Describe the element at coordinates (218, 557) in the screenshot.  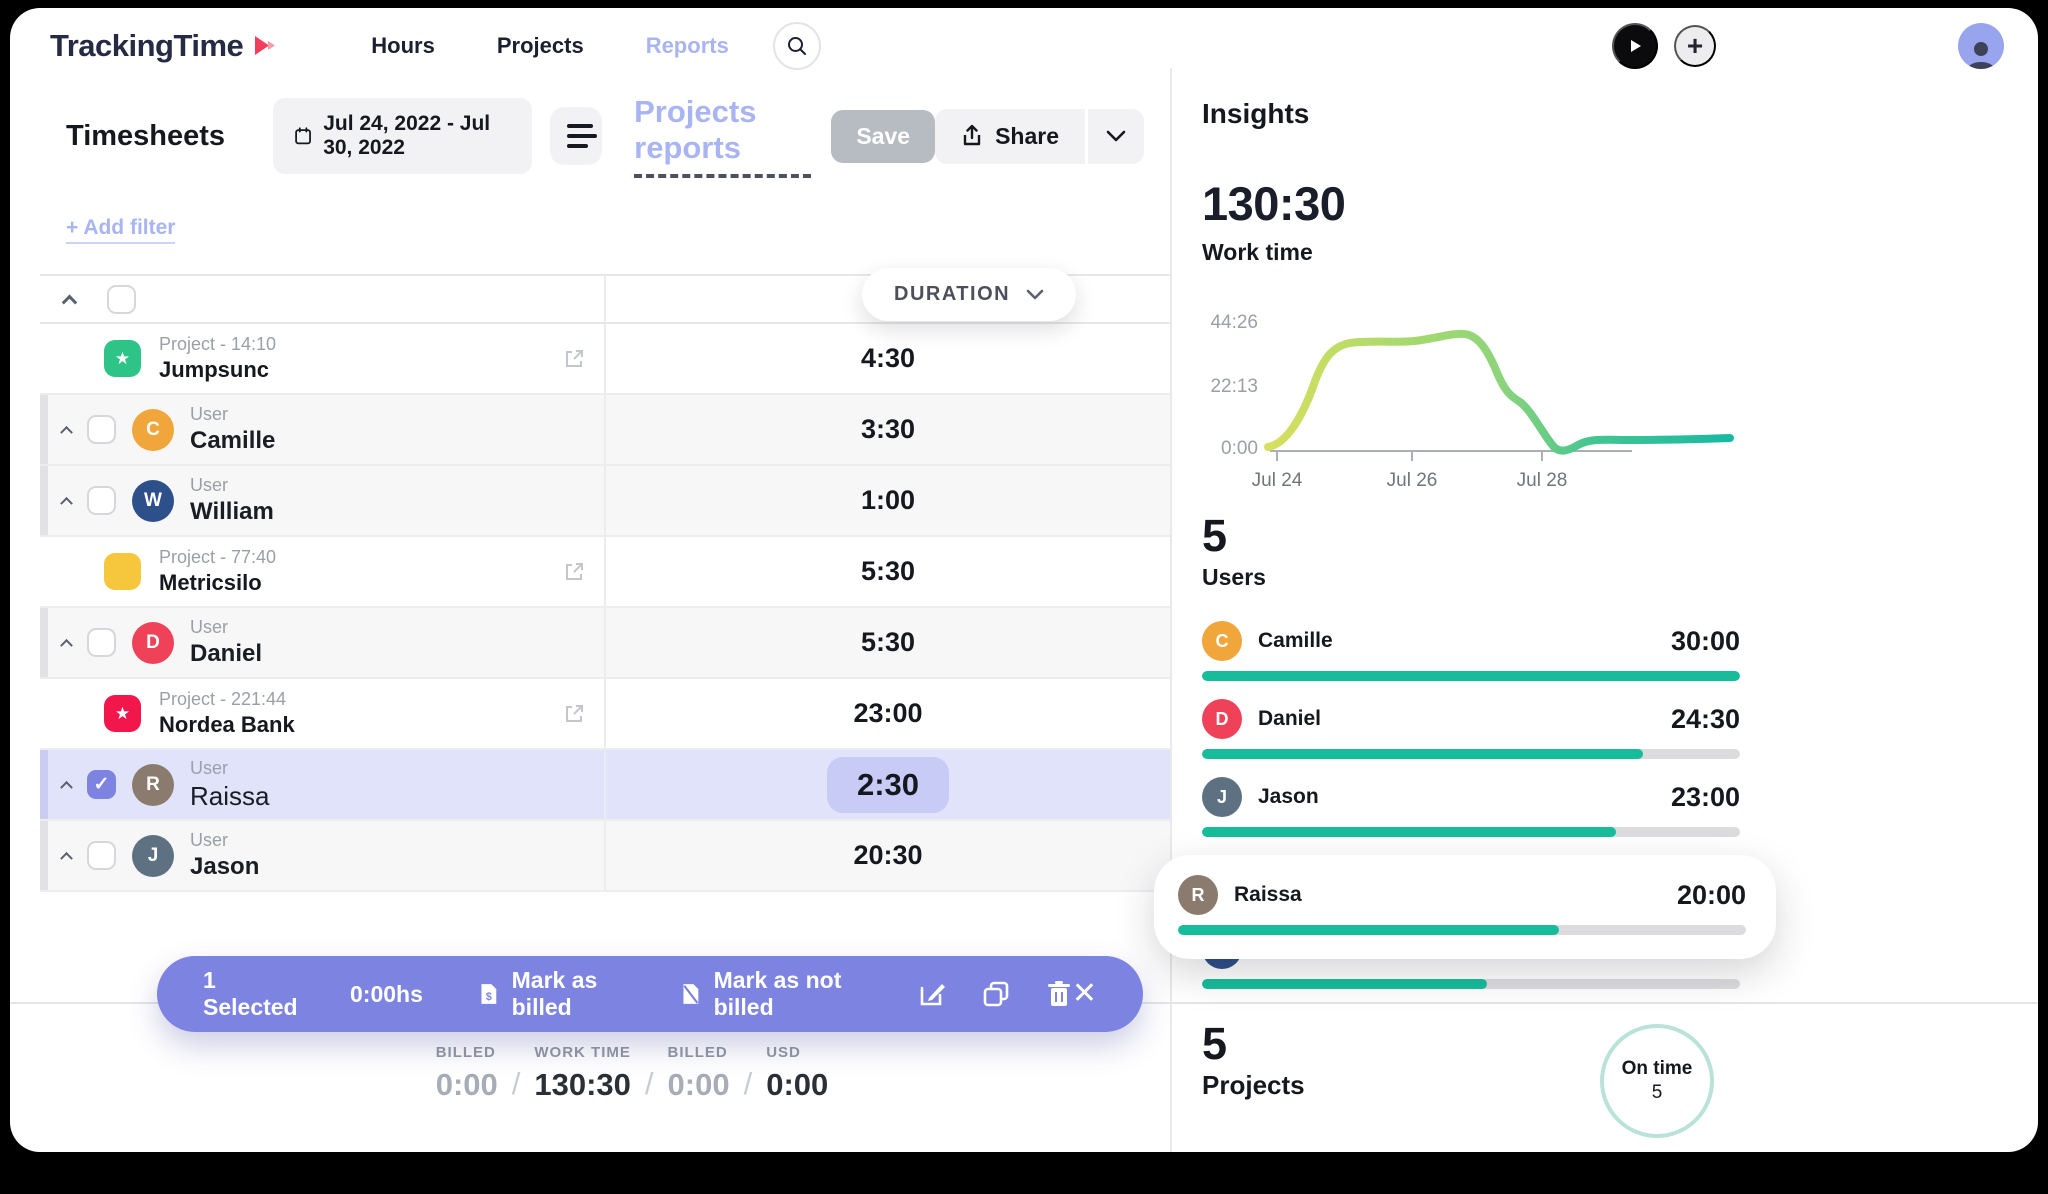
I see `row-type-label: Project - 77:40` at that location.